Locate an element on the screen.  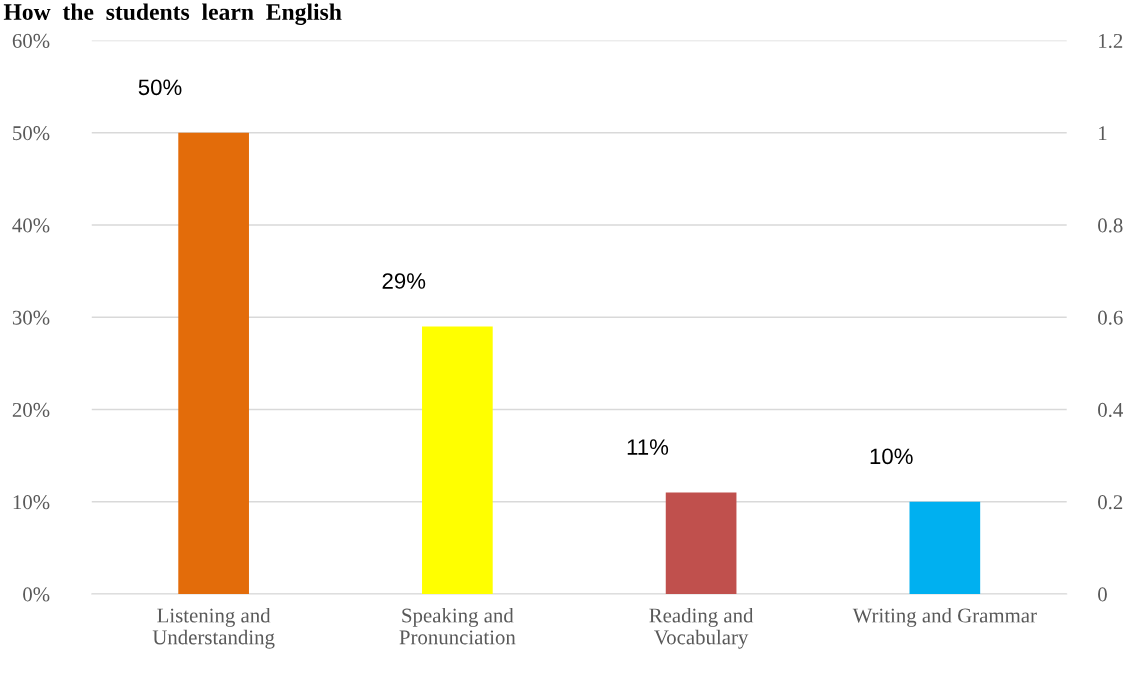
x-tick-label: Listening and Understanding is located at coordinates (213, 628).